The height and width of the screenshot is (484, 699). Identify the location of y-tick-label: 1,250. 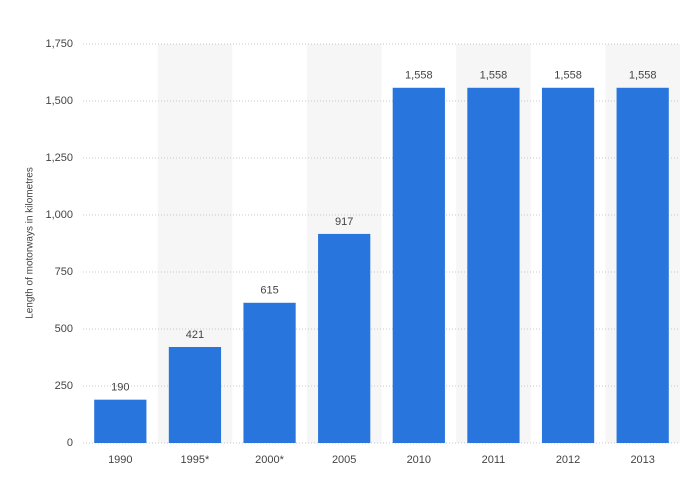
(59, 158).